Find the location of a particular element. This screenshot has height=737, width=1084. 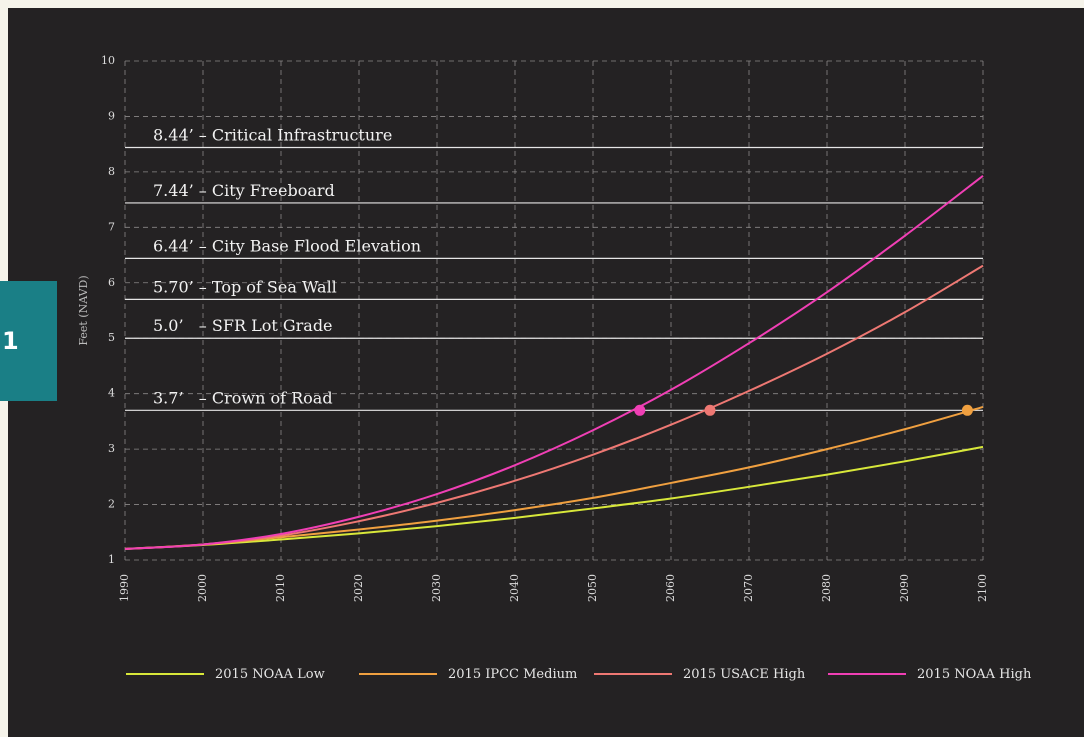

y-tick-label: 2 is located at coordinates (111, 504).